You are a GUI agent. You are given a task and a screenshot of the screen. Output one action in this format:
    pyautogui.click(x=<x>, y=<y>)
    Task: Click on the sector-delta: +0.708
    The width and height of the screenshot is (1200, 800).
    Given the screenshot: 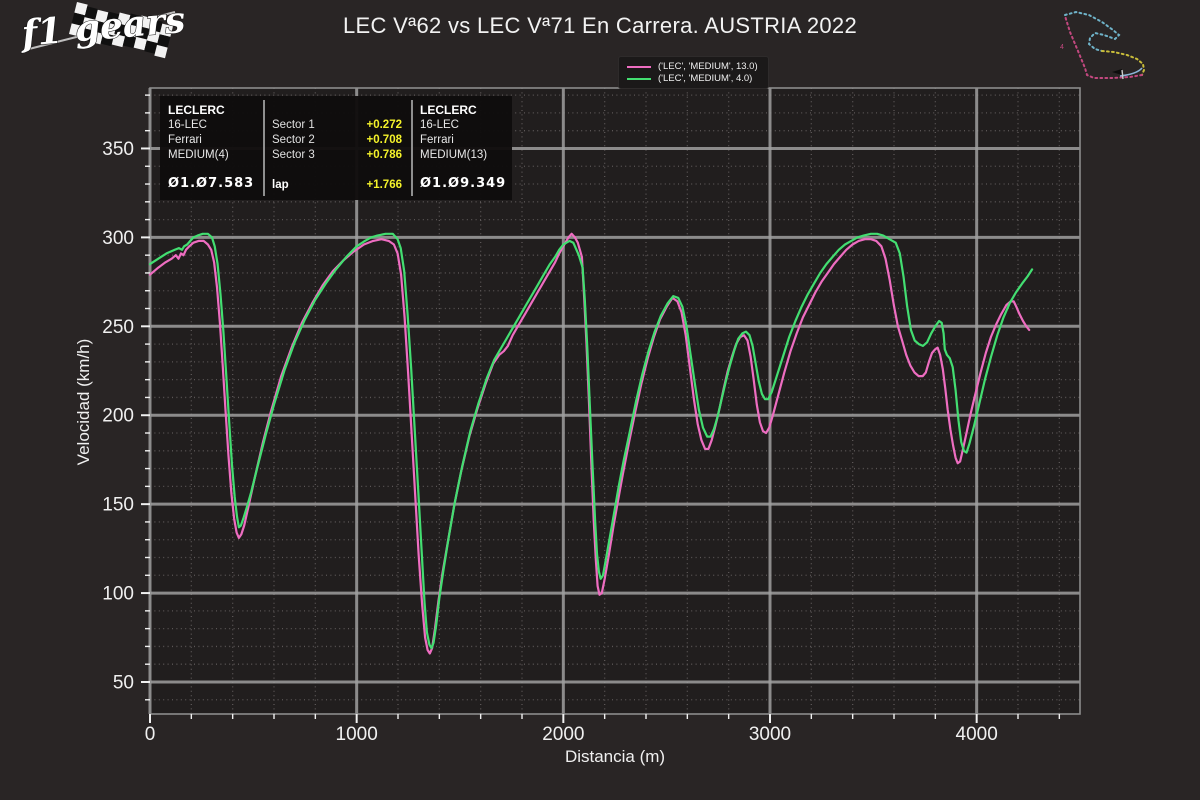 What is the action you would take?
    pyautogui.click(x=384, y=140)
    